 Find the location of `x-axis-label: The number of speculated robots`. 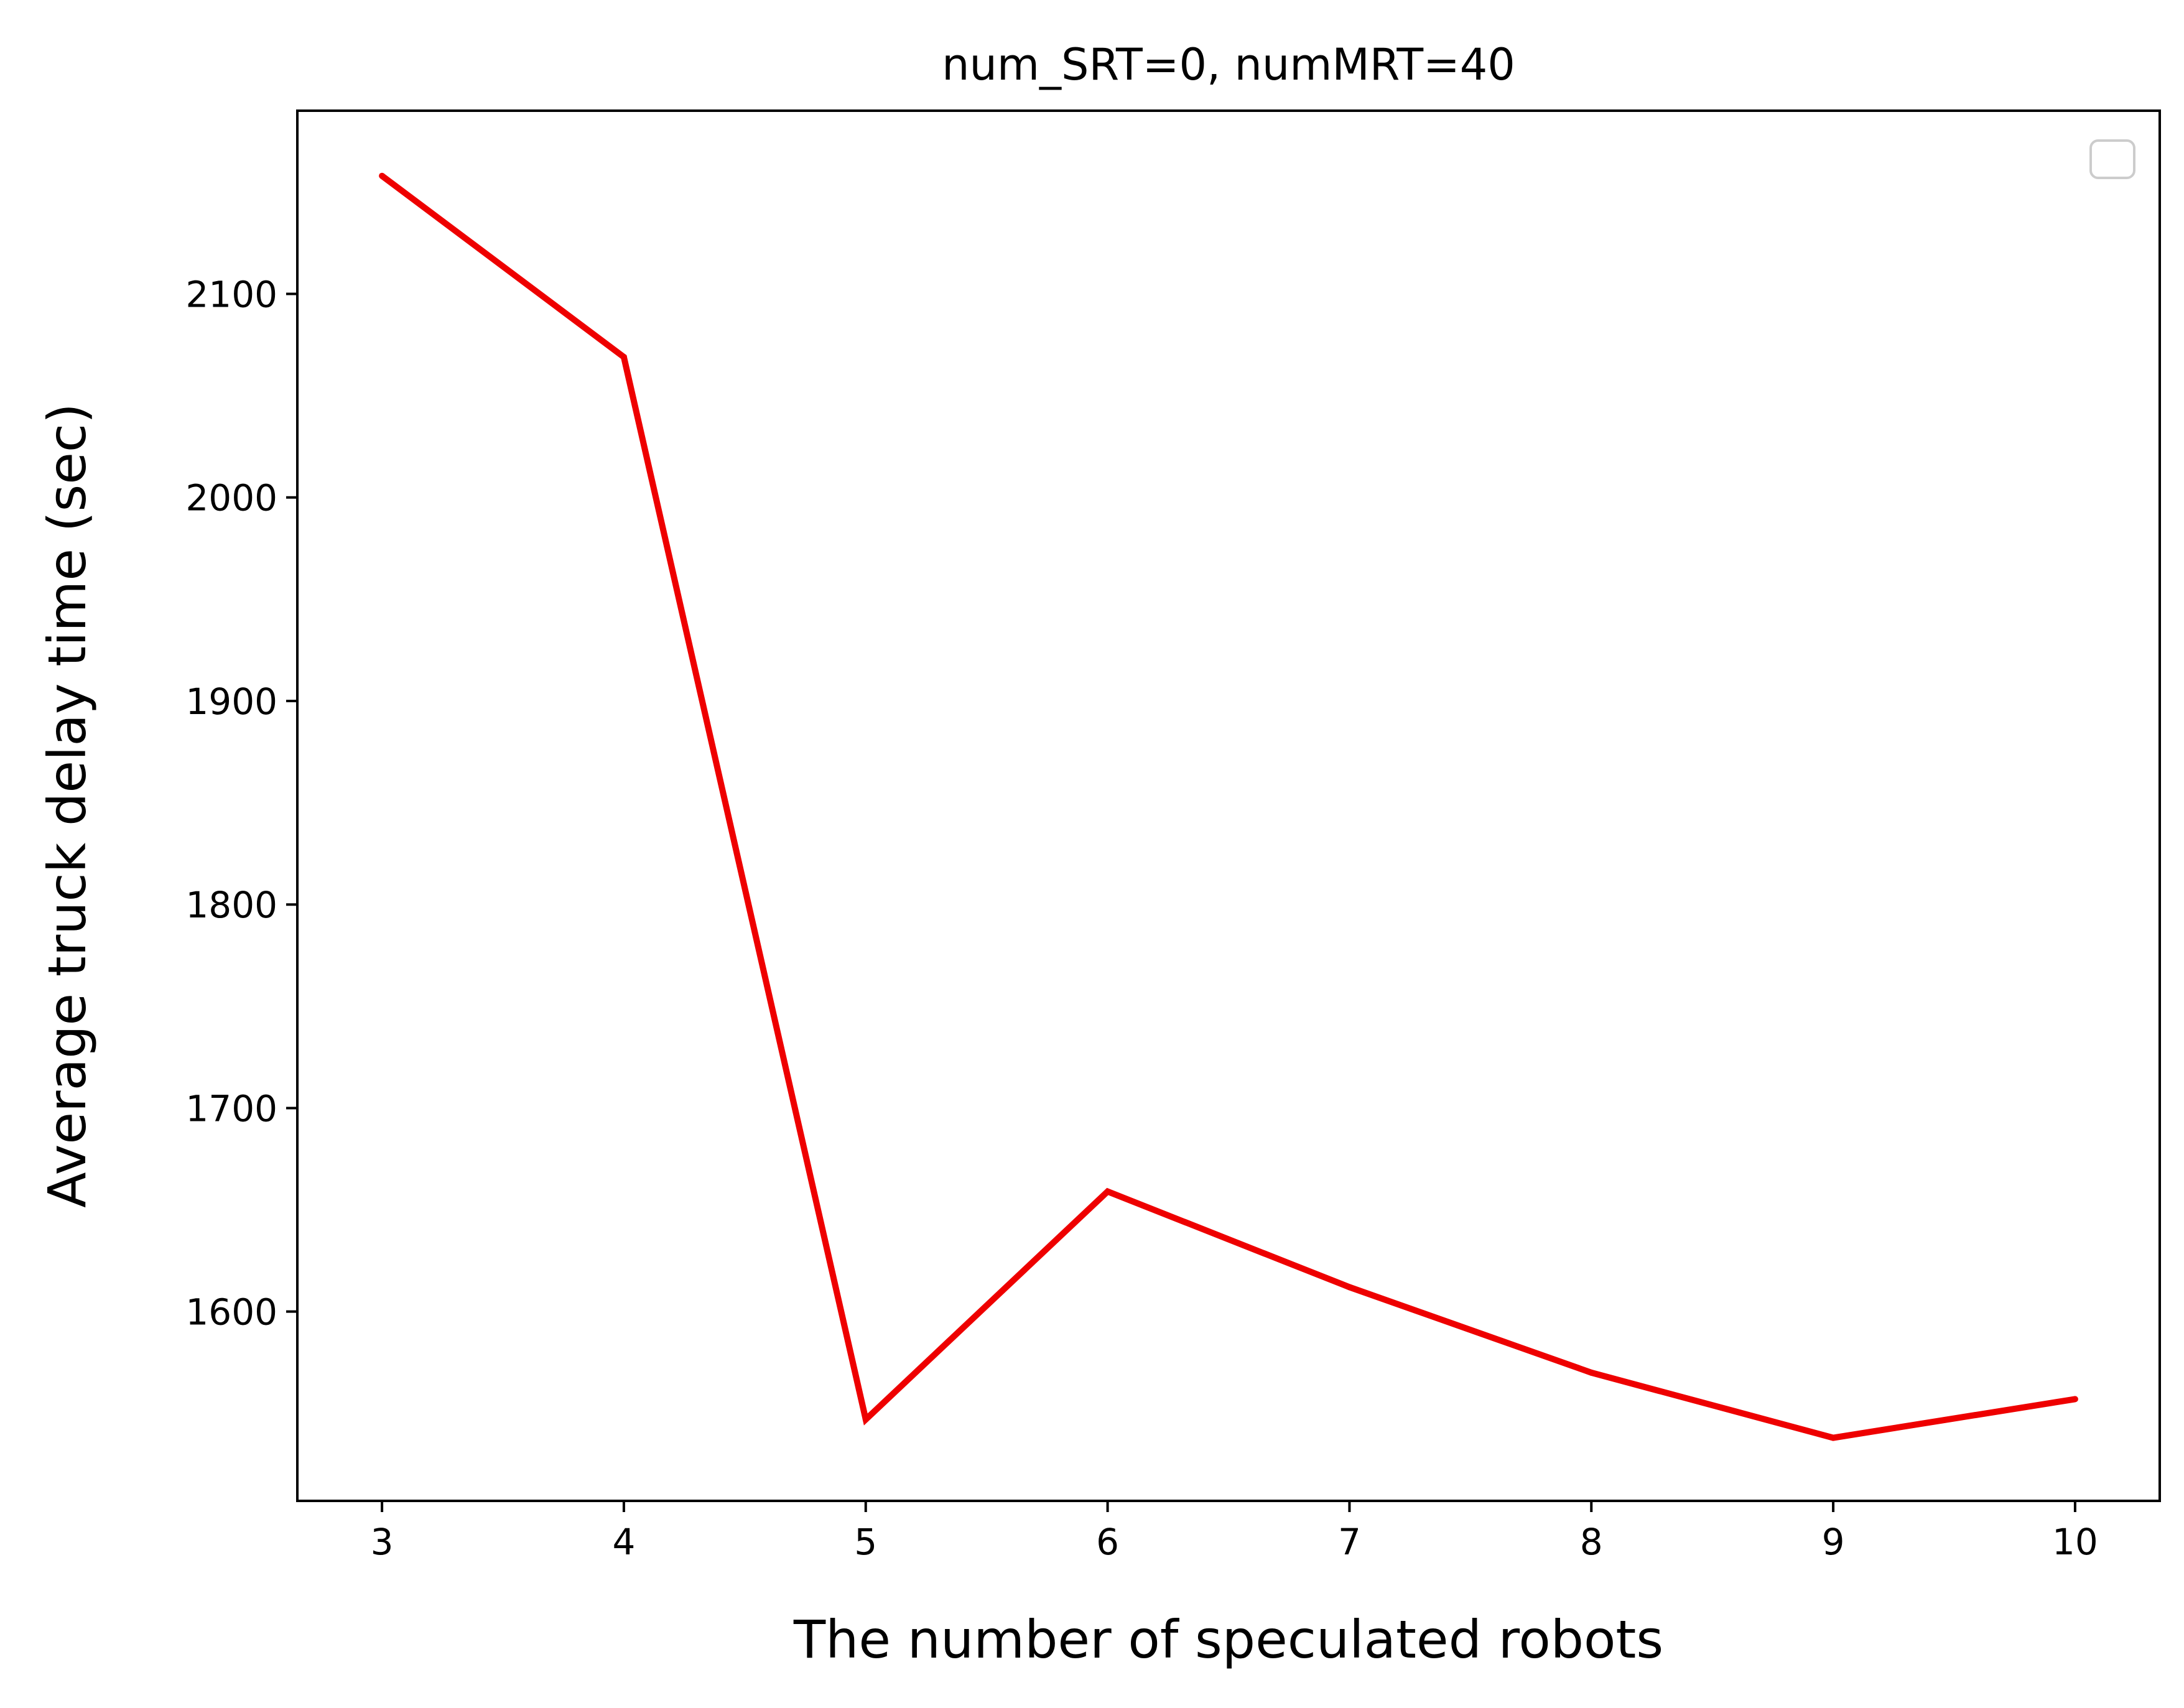

x-axis-label: The number of speculated robots is located at coordinates (1228, 1639).